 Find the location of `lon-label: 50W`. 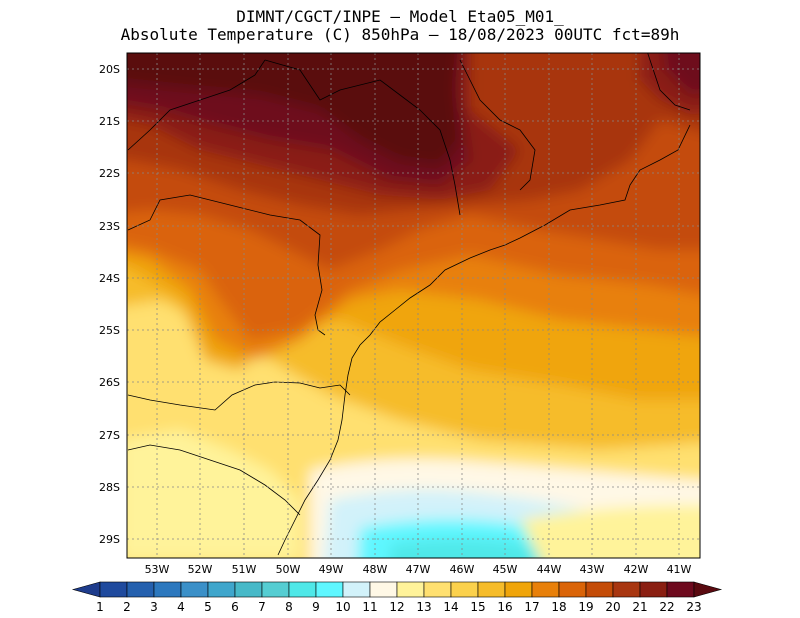

lon-label: 50W is located at coordinates (288, 569).